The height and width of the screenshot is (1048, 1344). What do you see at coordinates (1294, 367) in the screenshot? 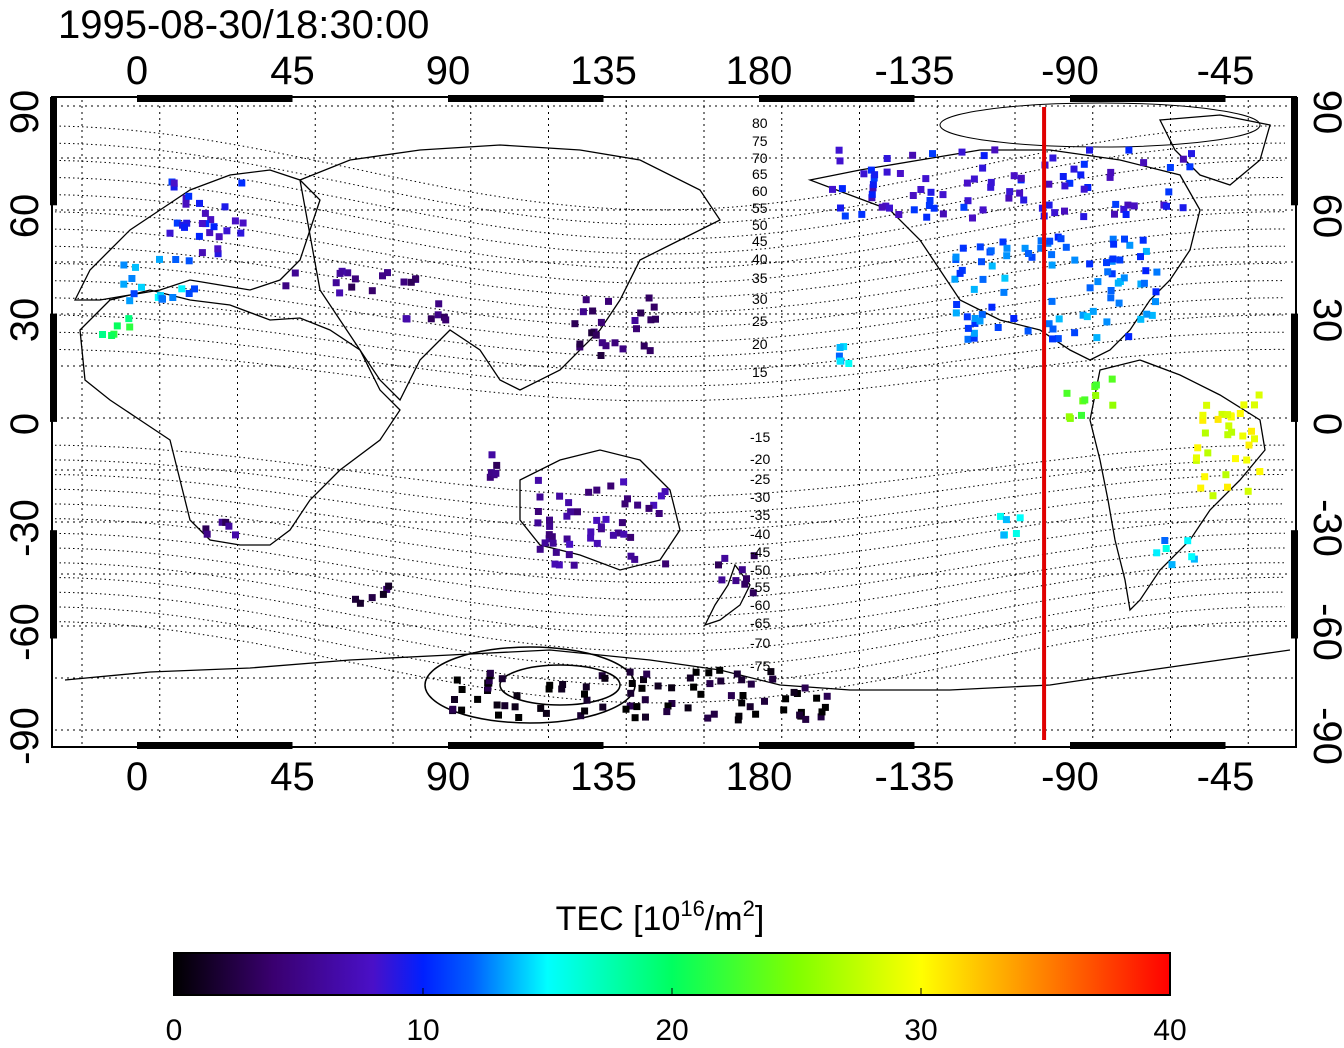
I see `right-tick-bar` at bounding box center [1294, 367].